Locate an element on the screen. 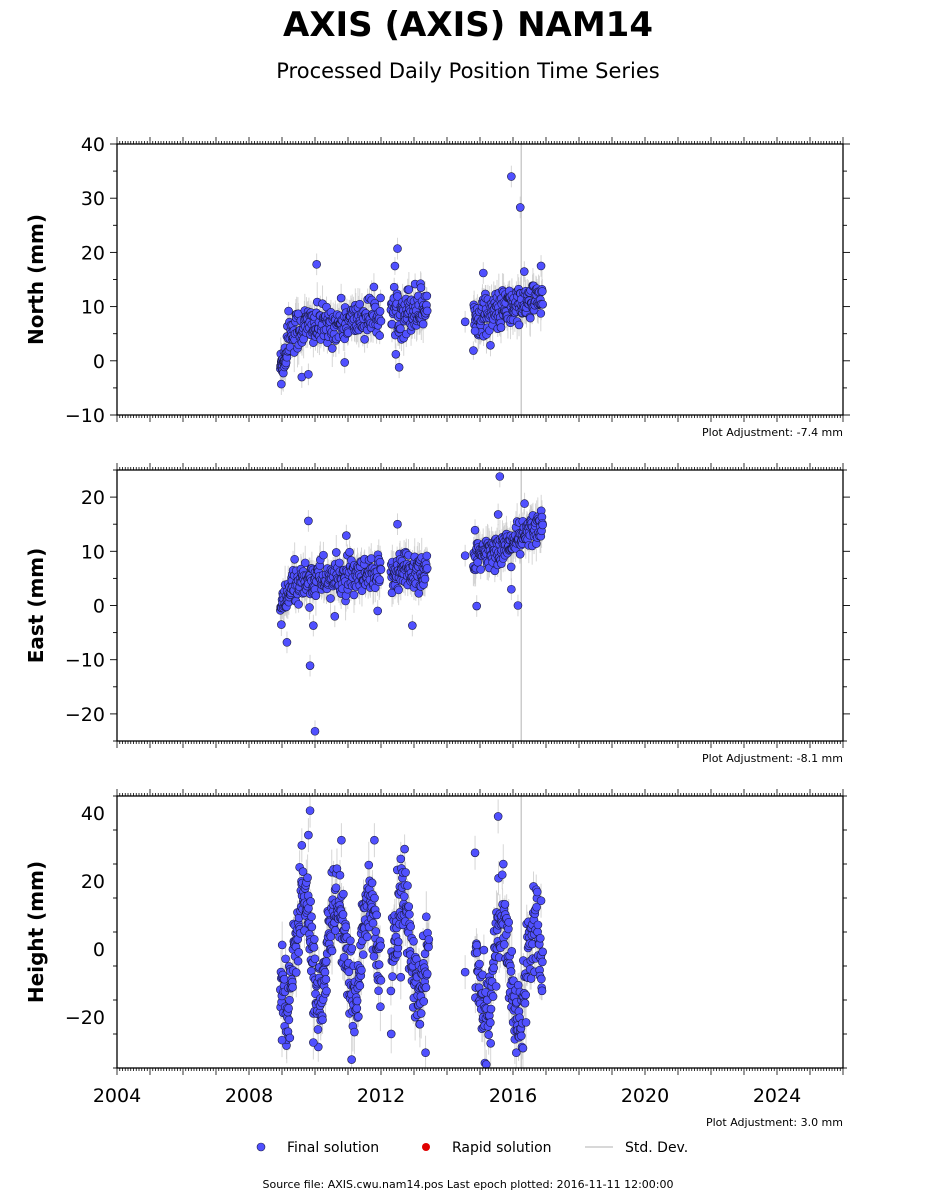 The image size is (937, 1200). plot-adjustment-label: Plot Adjustment: -7.4 mm is located at coordinates (772, 432).